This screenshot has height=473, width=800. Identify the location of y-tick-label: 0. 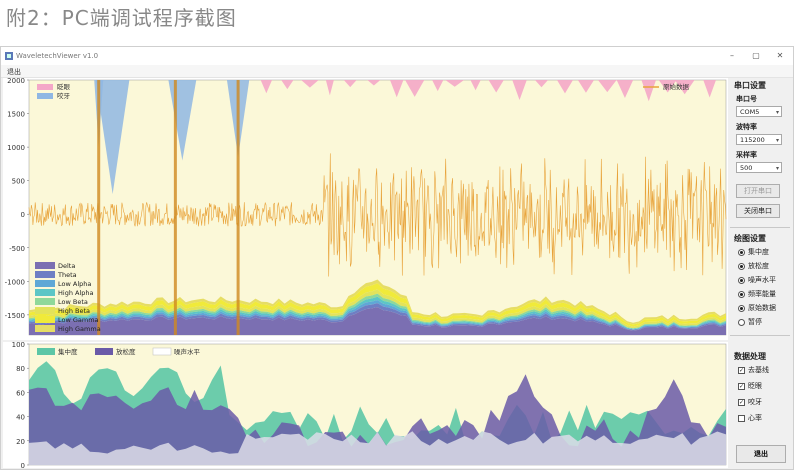
(23, 465).